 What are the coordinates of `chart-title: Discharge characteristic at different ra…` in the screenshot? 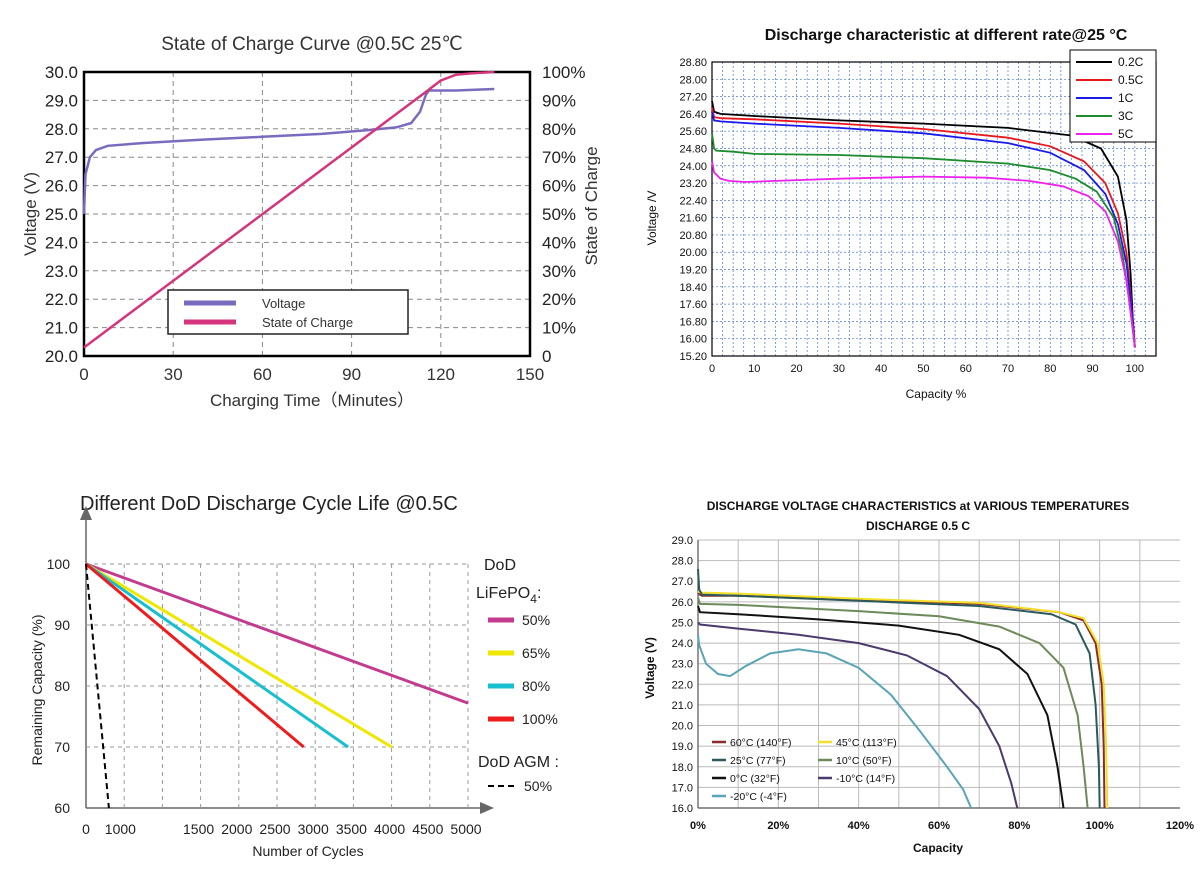 It's located at (946, 35).